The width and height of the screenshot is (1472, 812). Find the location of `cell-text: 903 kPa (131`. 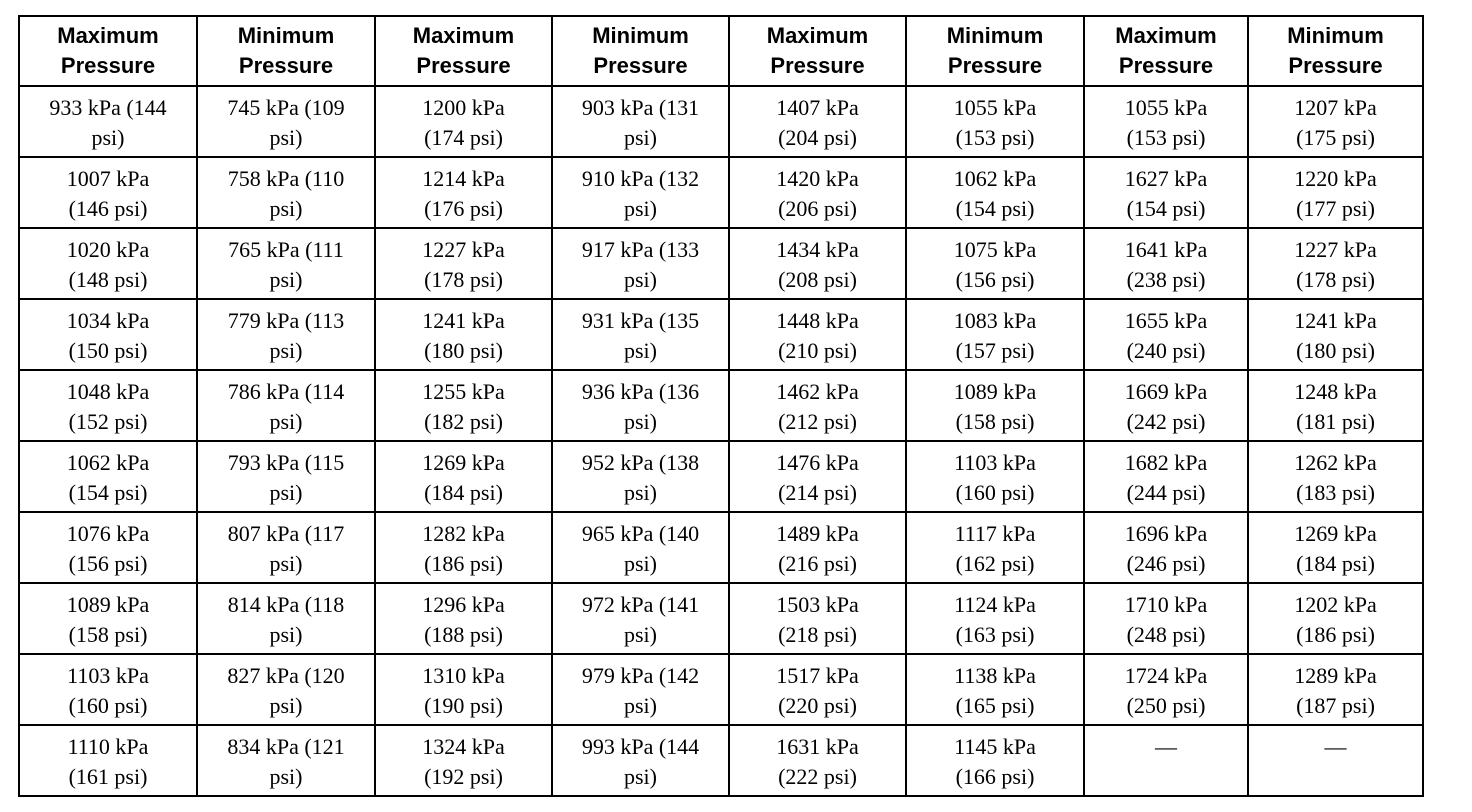

cell-text: 903 kPa (131 is located at coordinates (640, 107).